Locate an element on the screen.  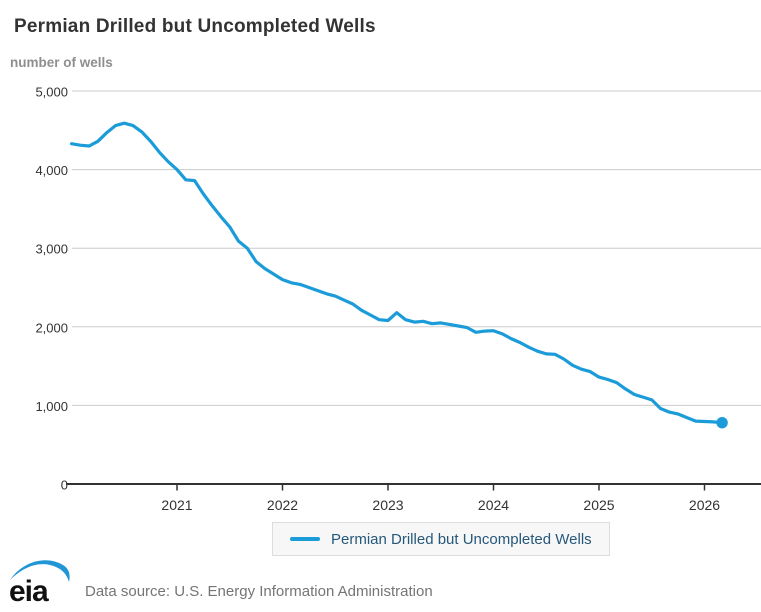
x-tick-label: 2021 is located at coordinates (176, 505).